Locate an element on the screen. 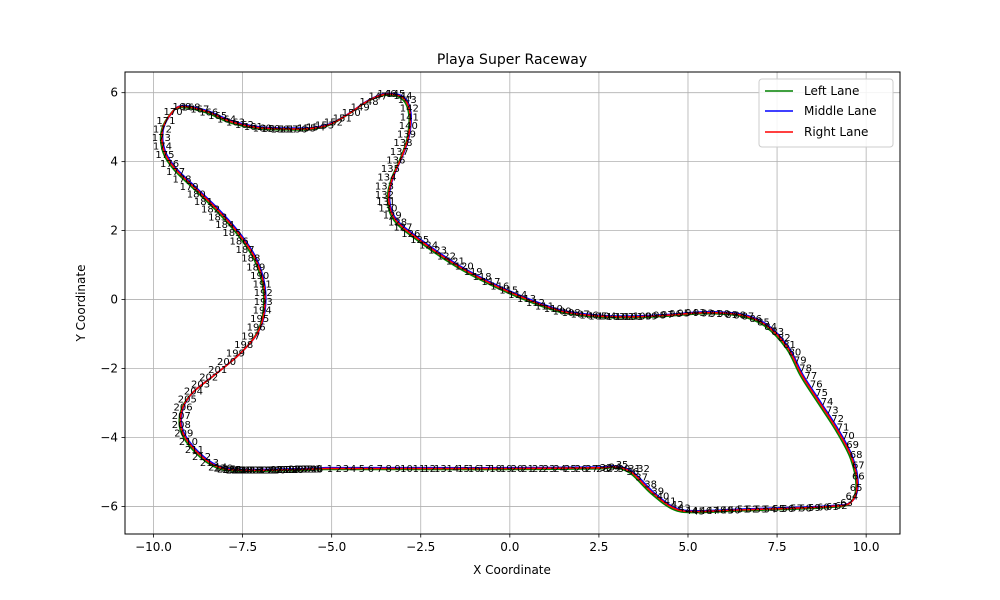 Image resolution: width=1000 pixels, height=600 pixels. point-index-label: 194 is located at coordinates (262, 310).